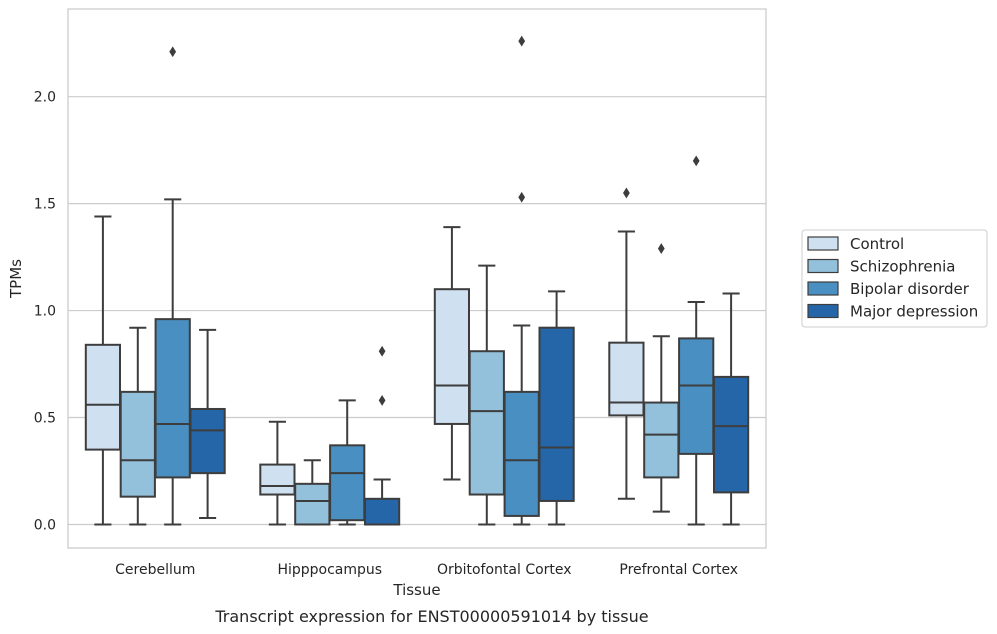 Image resolution: width=997 pixels, height=634 pixels. I want to click on legend-item: Bipolar disorder, so click(888, 289).